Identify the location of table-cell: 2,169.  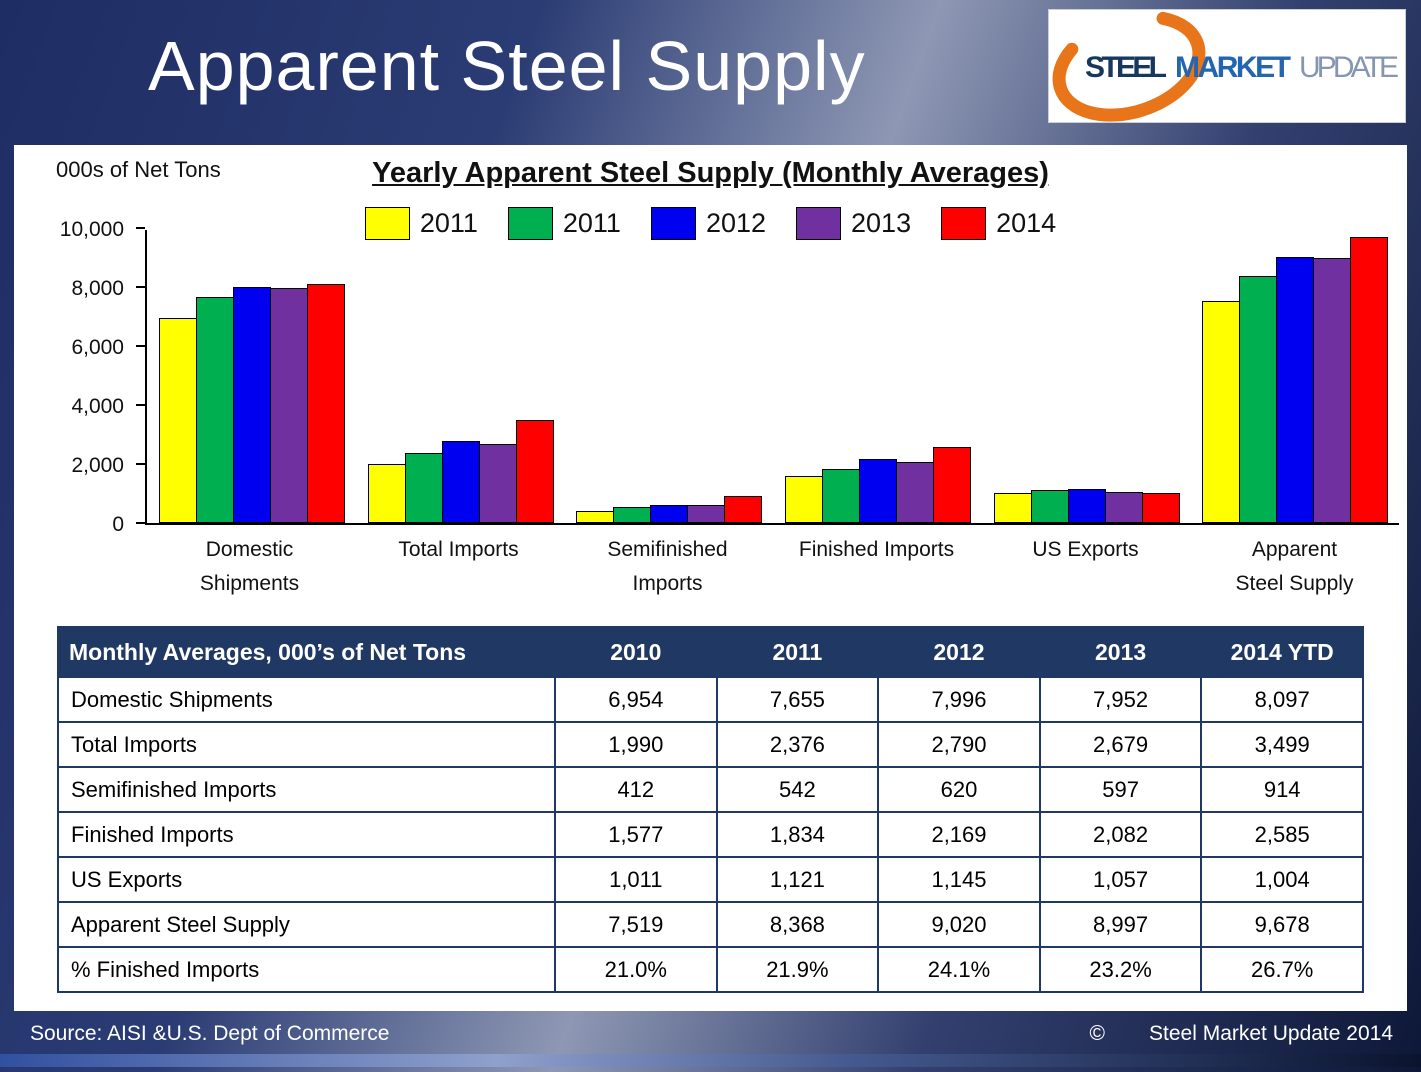
(959, 834).